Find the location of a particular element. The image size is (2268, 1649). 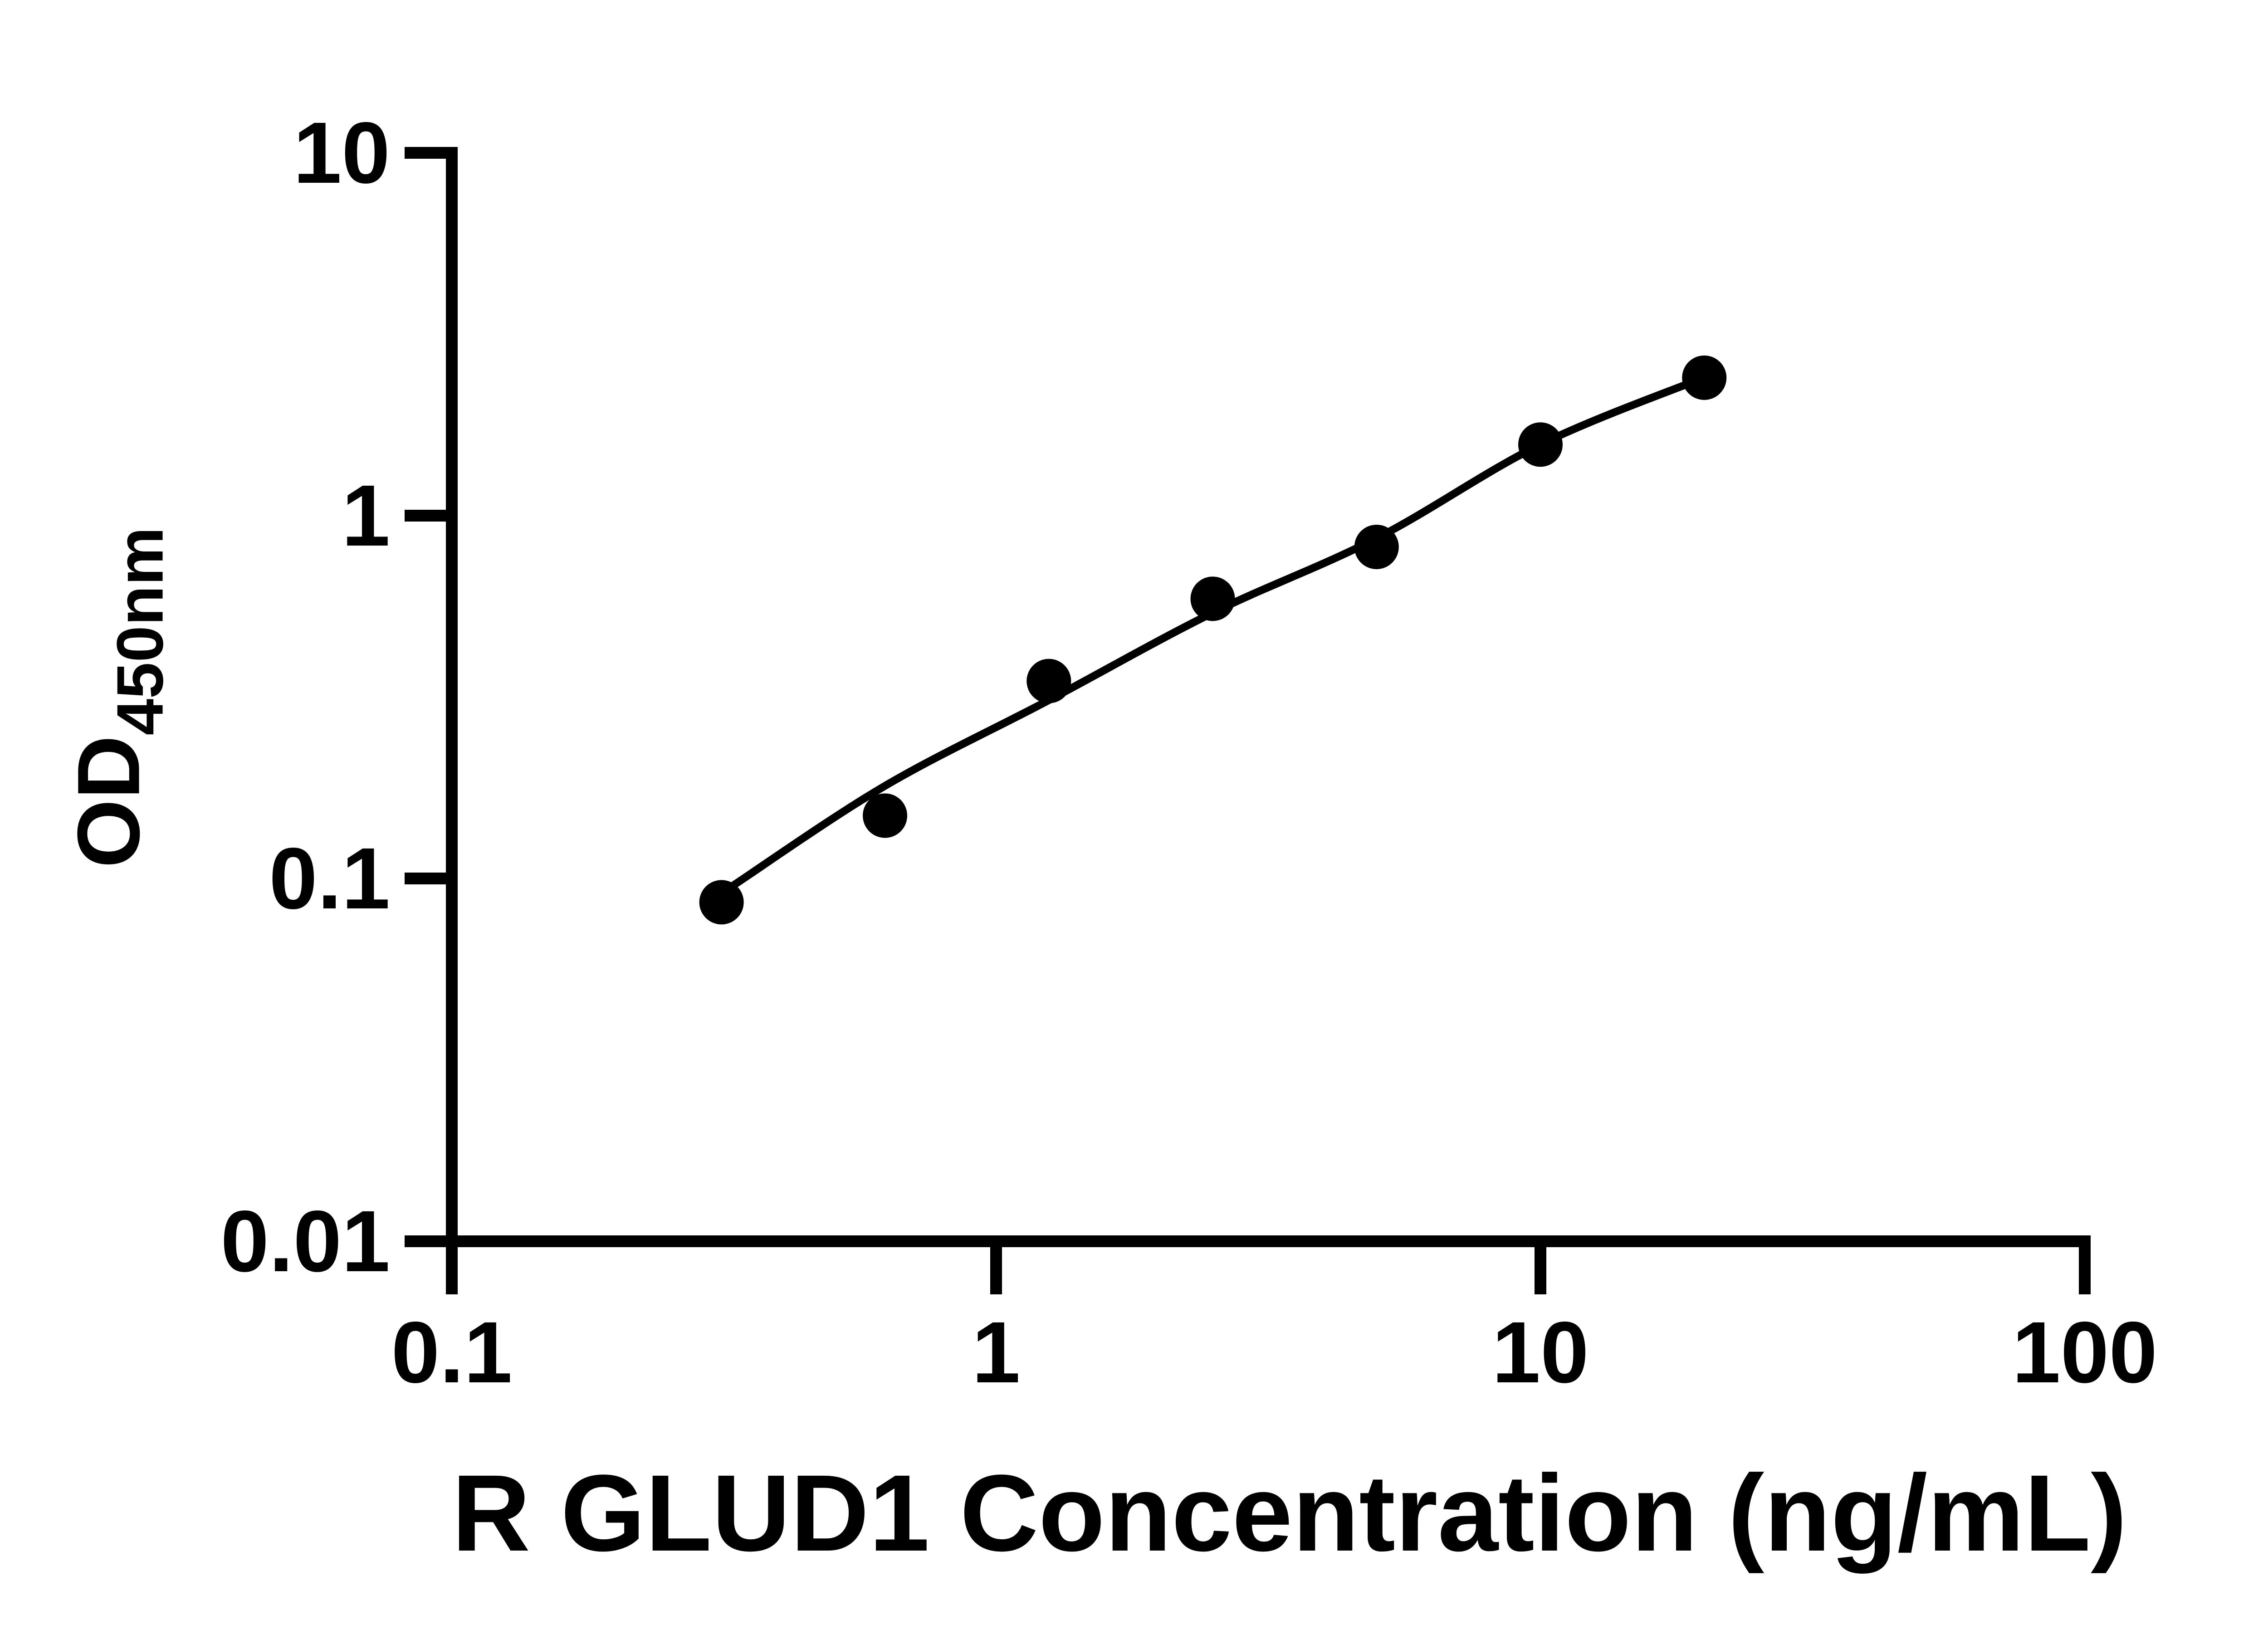

x-axis-title: R GLUD1 Concentration (ng/mL) is located at coordinates (1289, 1513).